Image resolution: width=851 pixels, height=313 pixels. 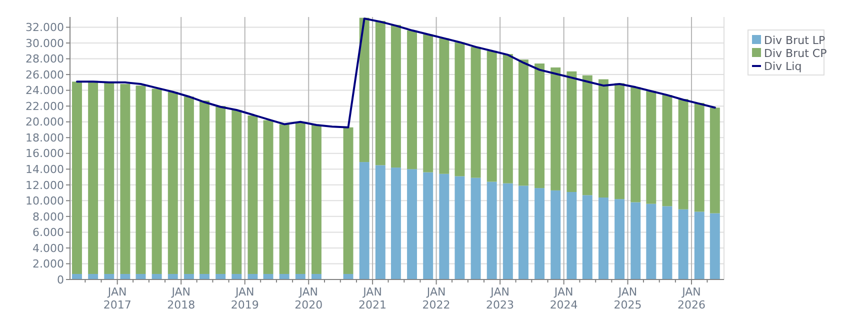 What do you see at coordinates (45, 122) in the screenshot?
I see `y-tick-label: 20.000` at bounding box center [45, 122].